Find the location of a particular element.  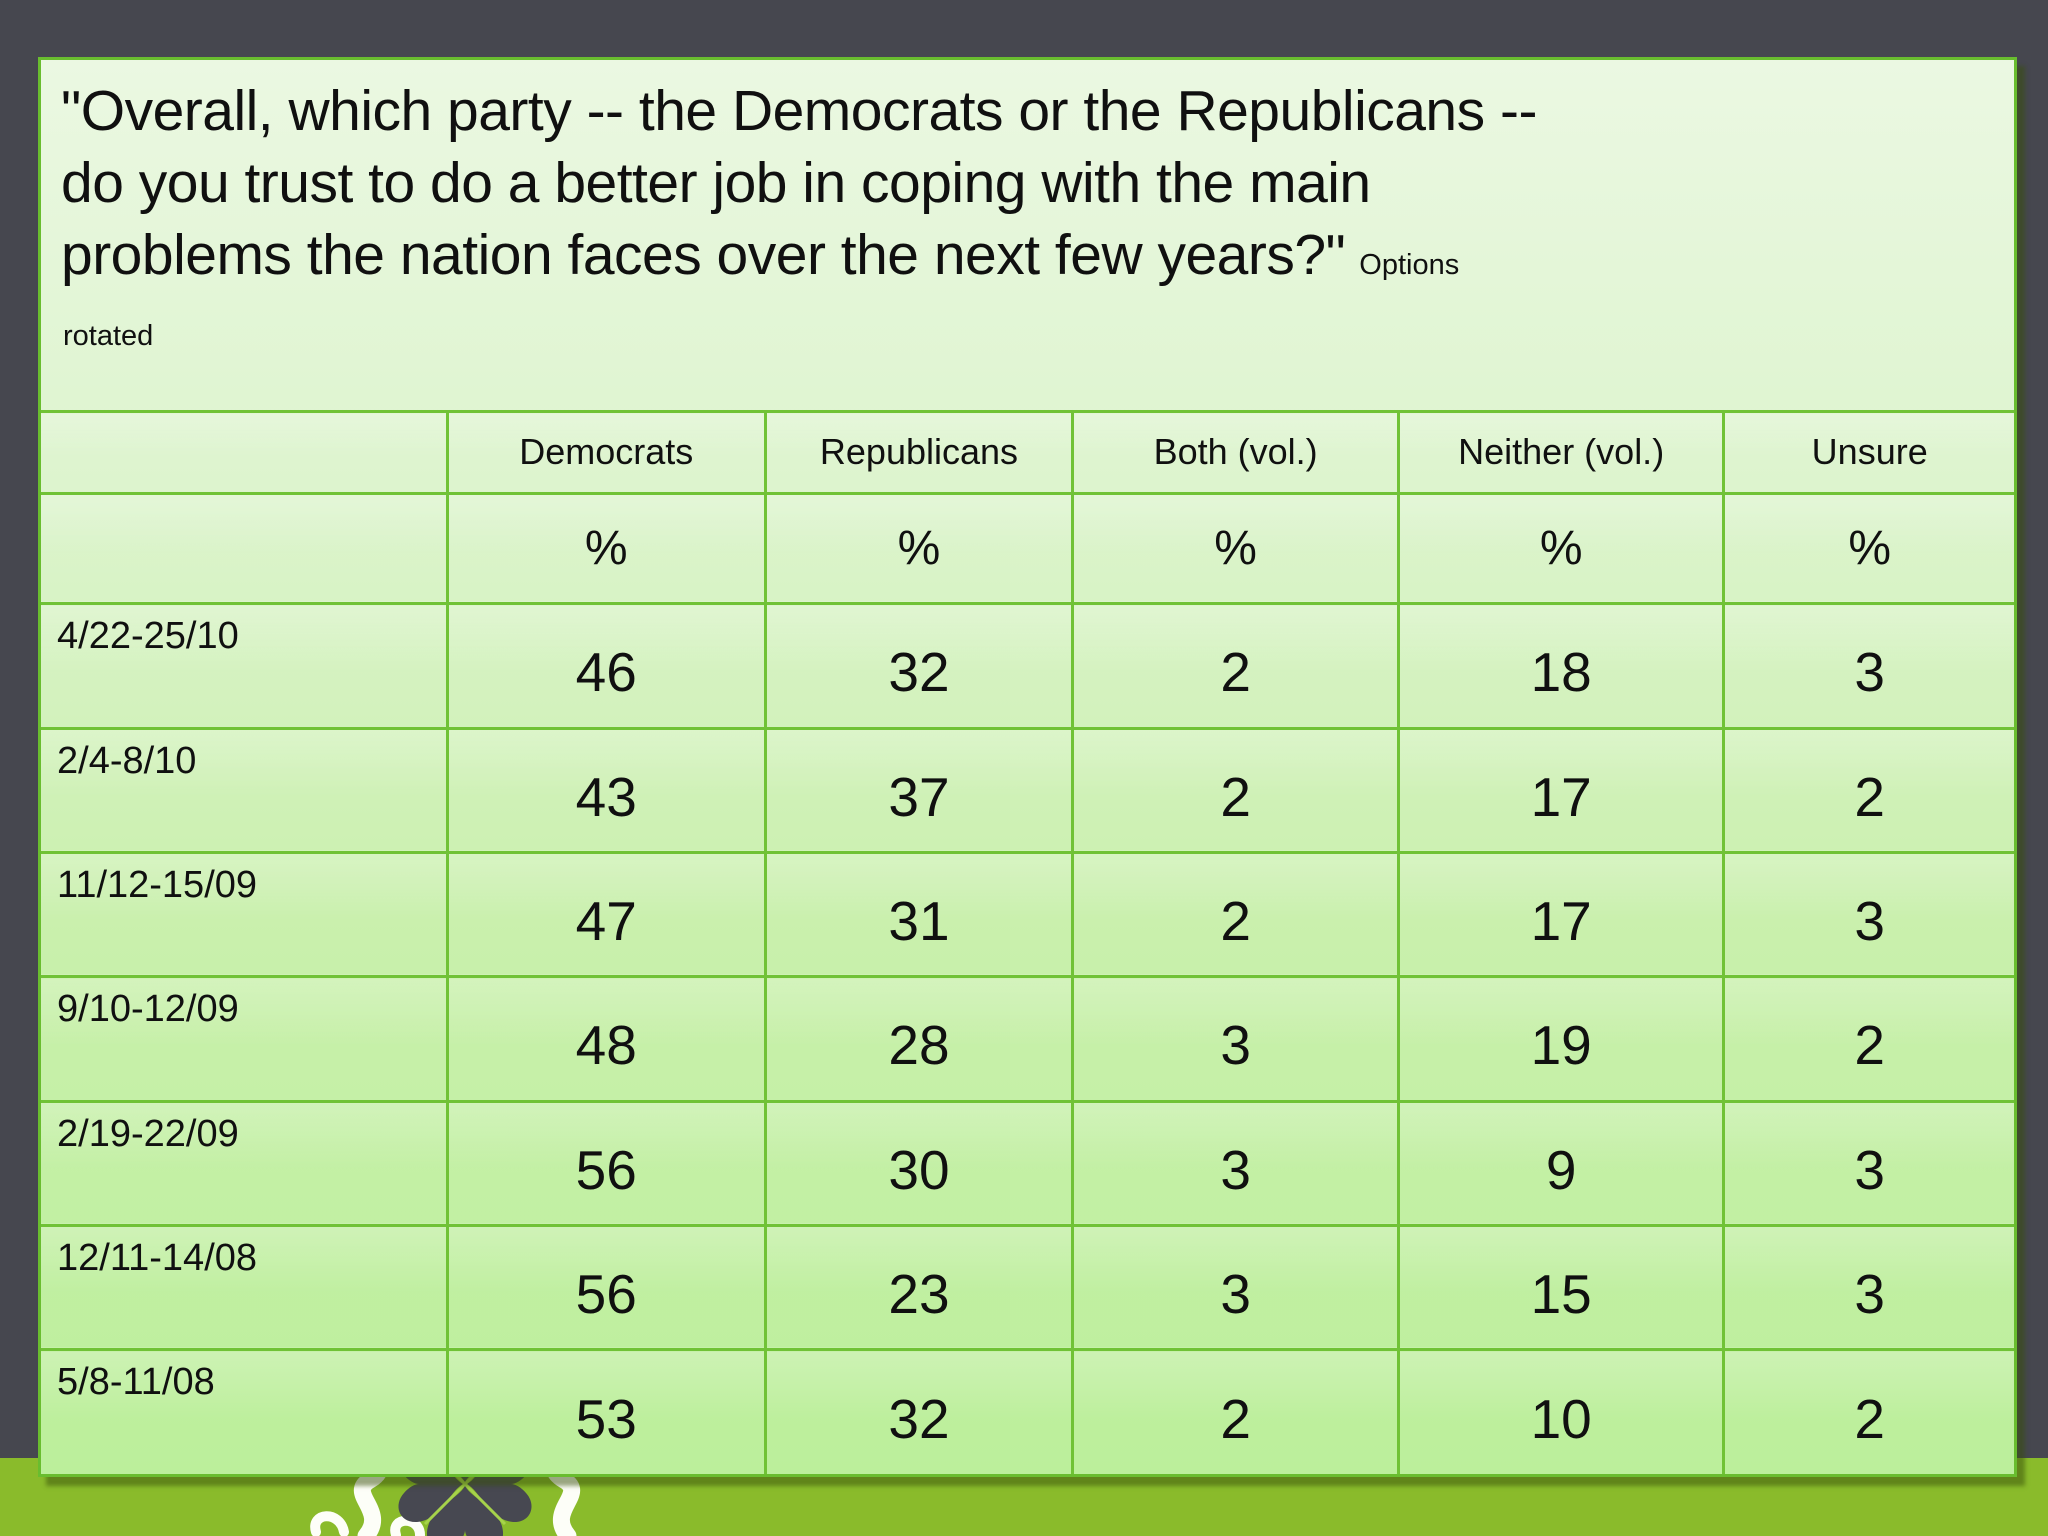

table-row: 2/4-8/10 43 37 2 17 2 is located at coordinates (1027, 790).